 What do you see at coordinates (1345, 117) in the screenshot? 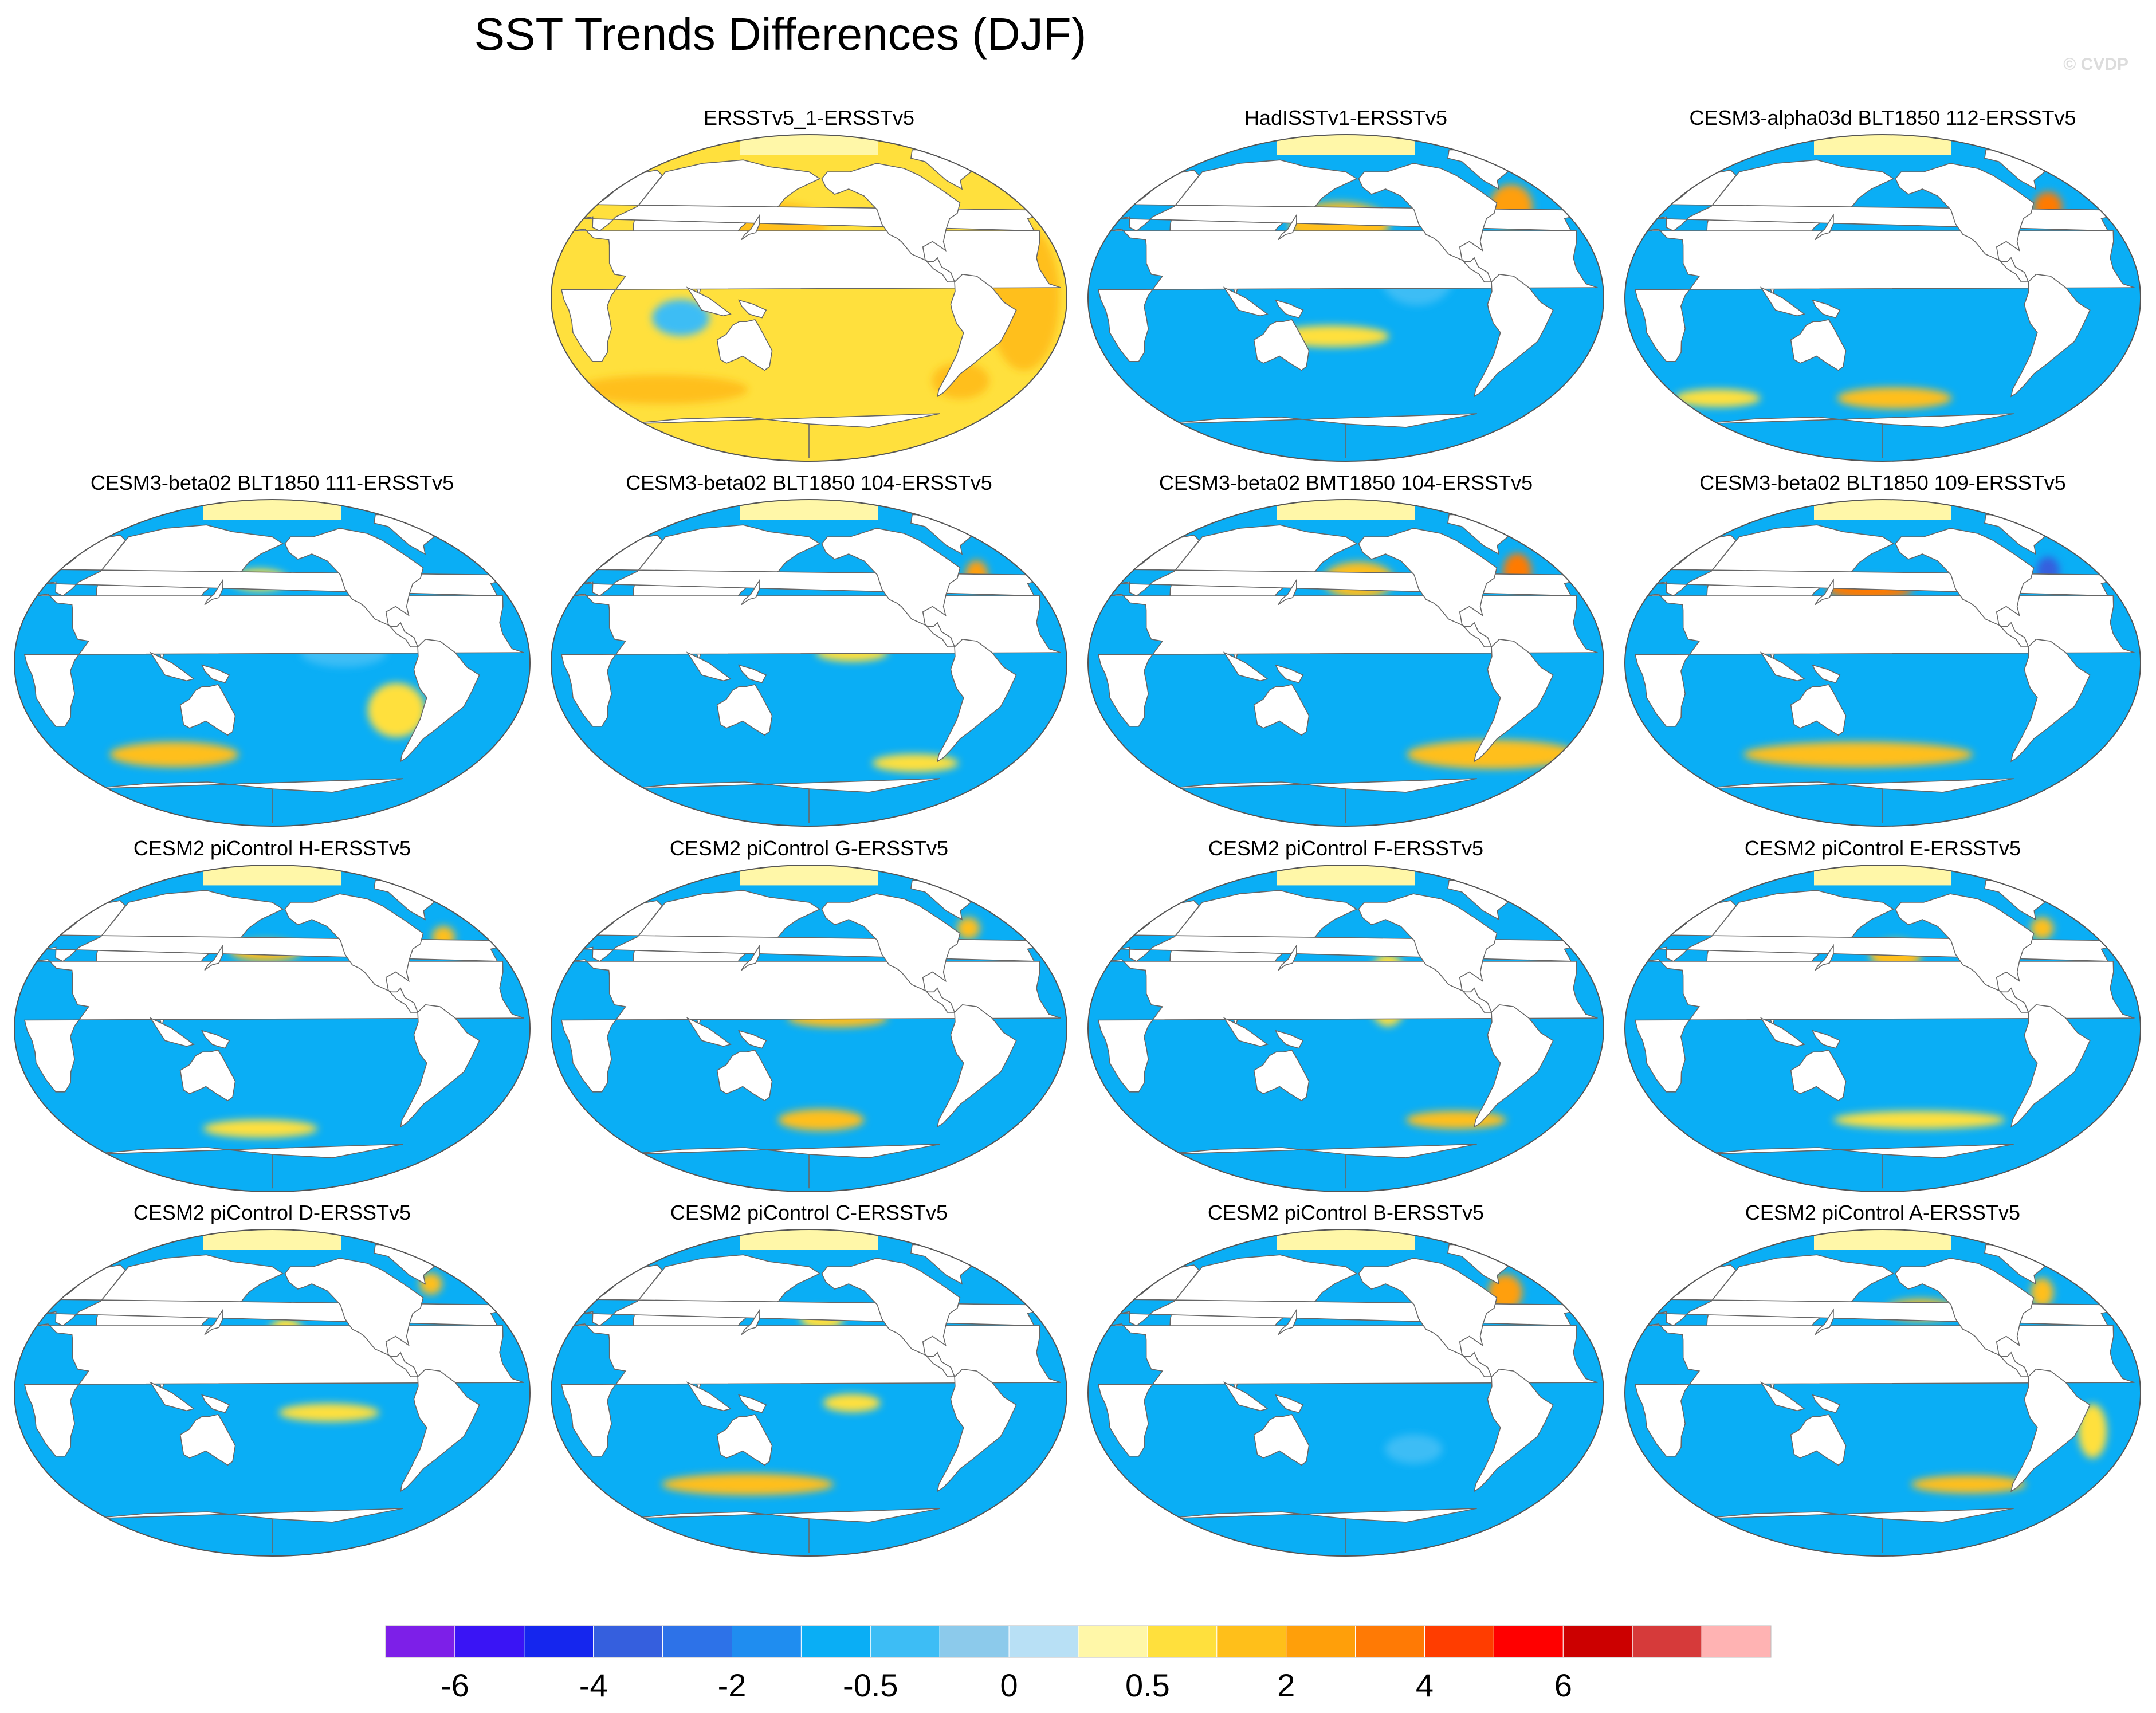
I see `panel-label: HadISSTv1-ERSSTv5` at bounding box center [1345, 117].